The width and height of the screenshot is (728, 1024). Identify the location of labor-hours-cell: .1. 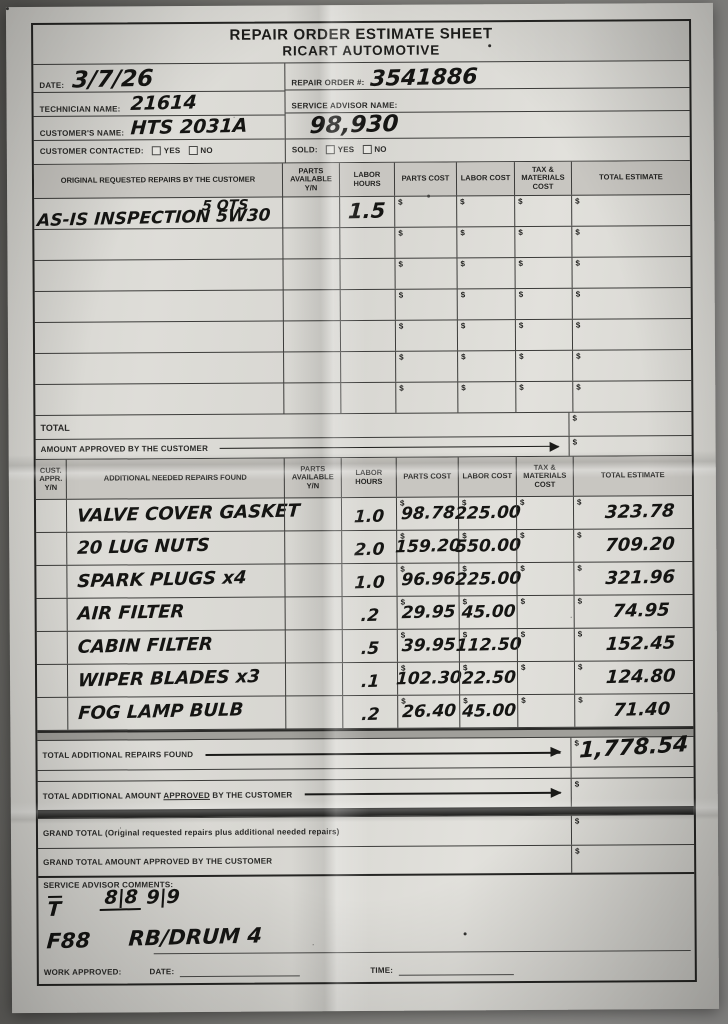
(369, 679).